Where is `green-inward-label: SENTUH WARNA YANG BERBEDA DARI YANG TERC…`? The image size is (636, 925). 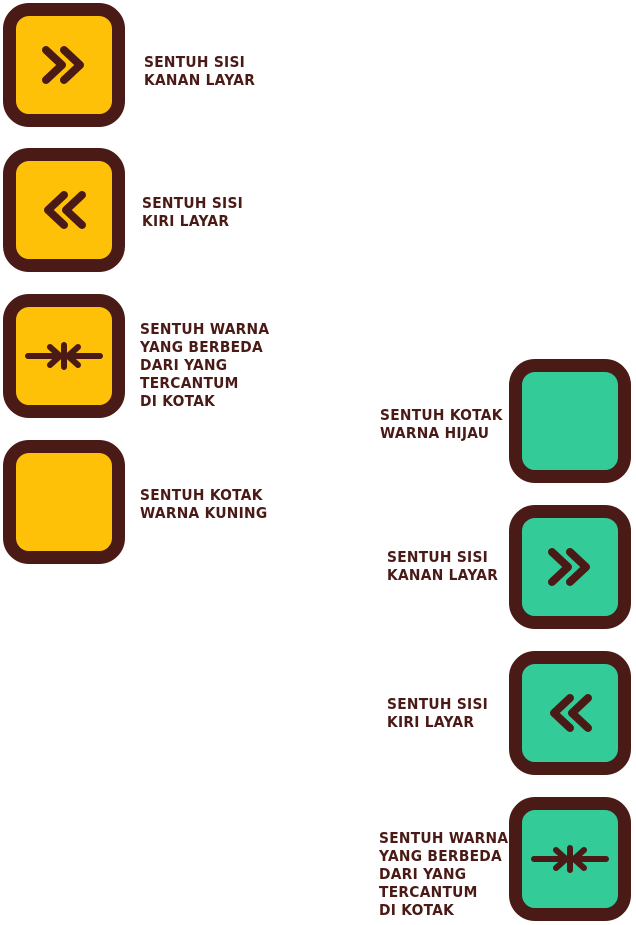 green-inward-label: SENTUH WARNA YANG BERBEDA DARI YANG TERC… is located at coordinates (444, 874).